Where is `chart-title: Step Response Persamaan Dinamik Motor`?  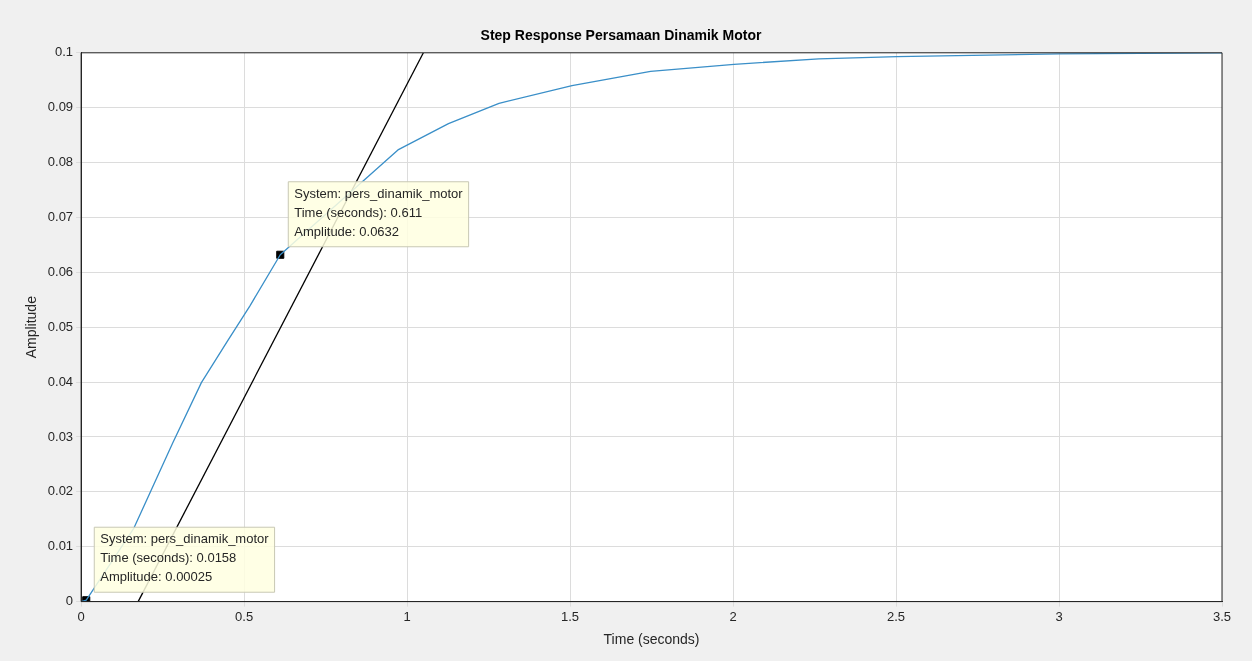 chart-title: Step Response Persamaan Dinamik Motor is located at coordinates (621, 35).